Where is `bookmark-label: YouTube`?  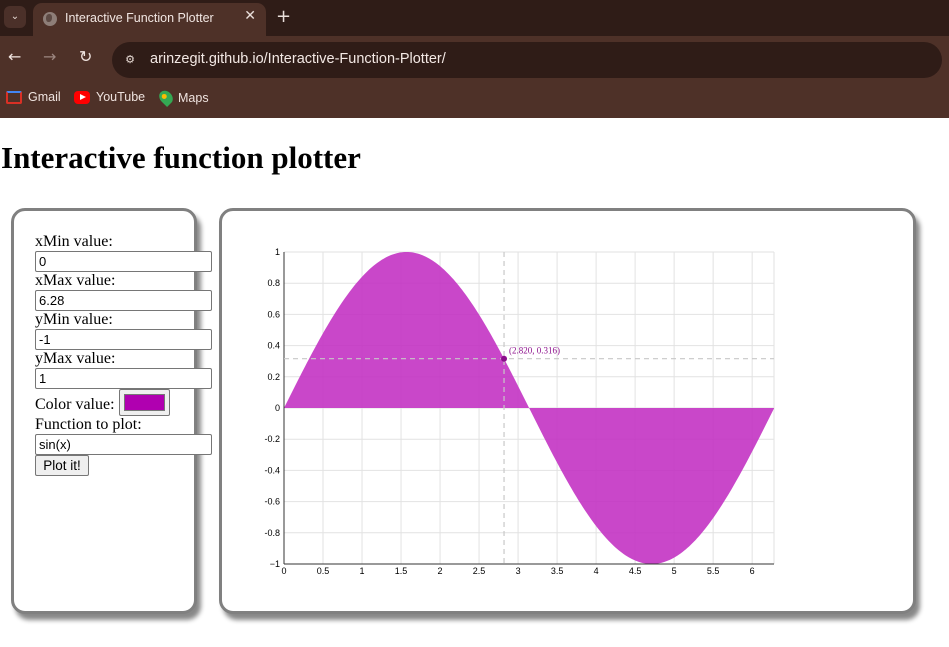
bookmark-label: YouTube is located at coordinates (121, 97).